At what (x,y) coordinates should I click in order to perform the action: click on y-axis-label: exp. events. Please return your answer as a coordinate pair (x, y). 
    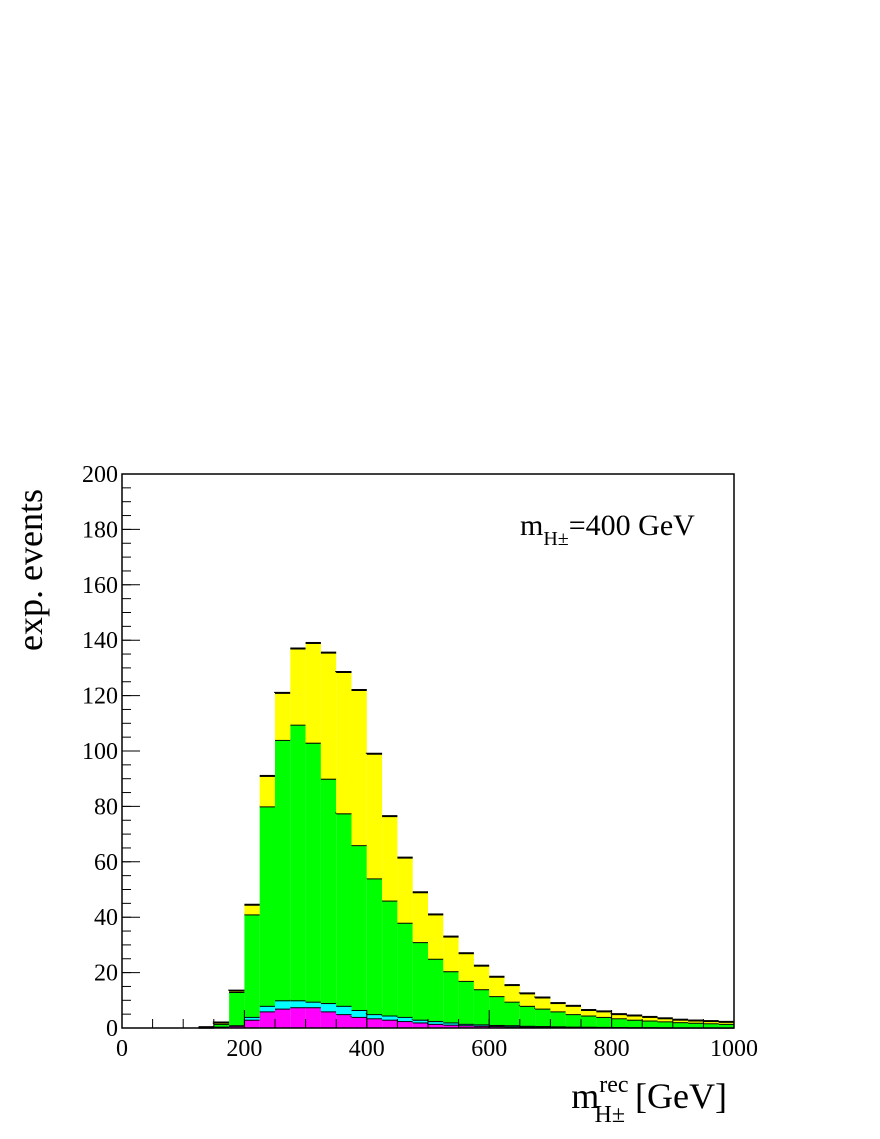
    Looking at the image, I should click on (30, 570).